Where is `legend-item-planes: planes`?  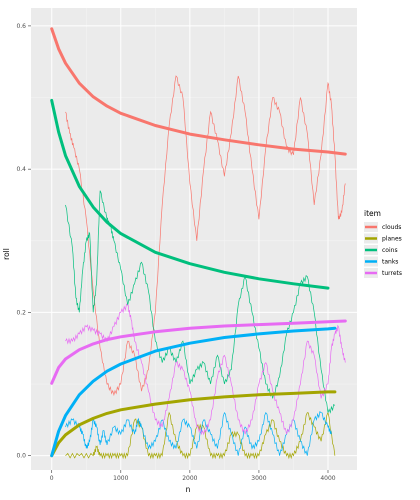 legend-item-planes: planes is located at coordinates (383, 238).